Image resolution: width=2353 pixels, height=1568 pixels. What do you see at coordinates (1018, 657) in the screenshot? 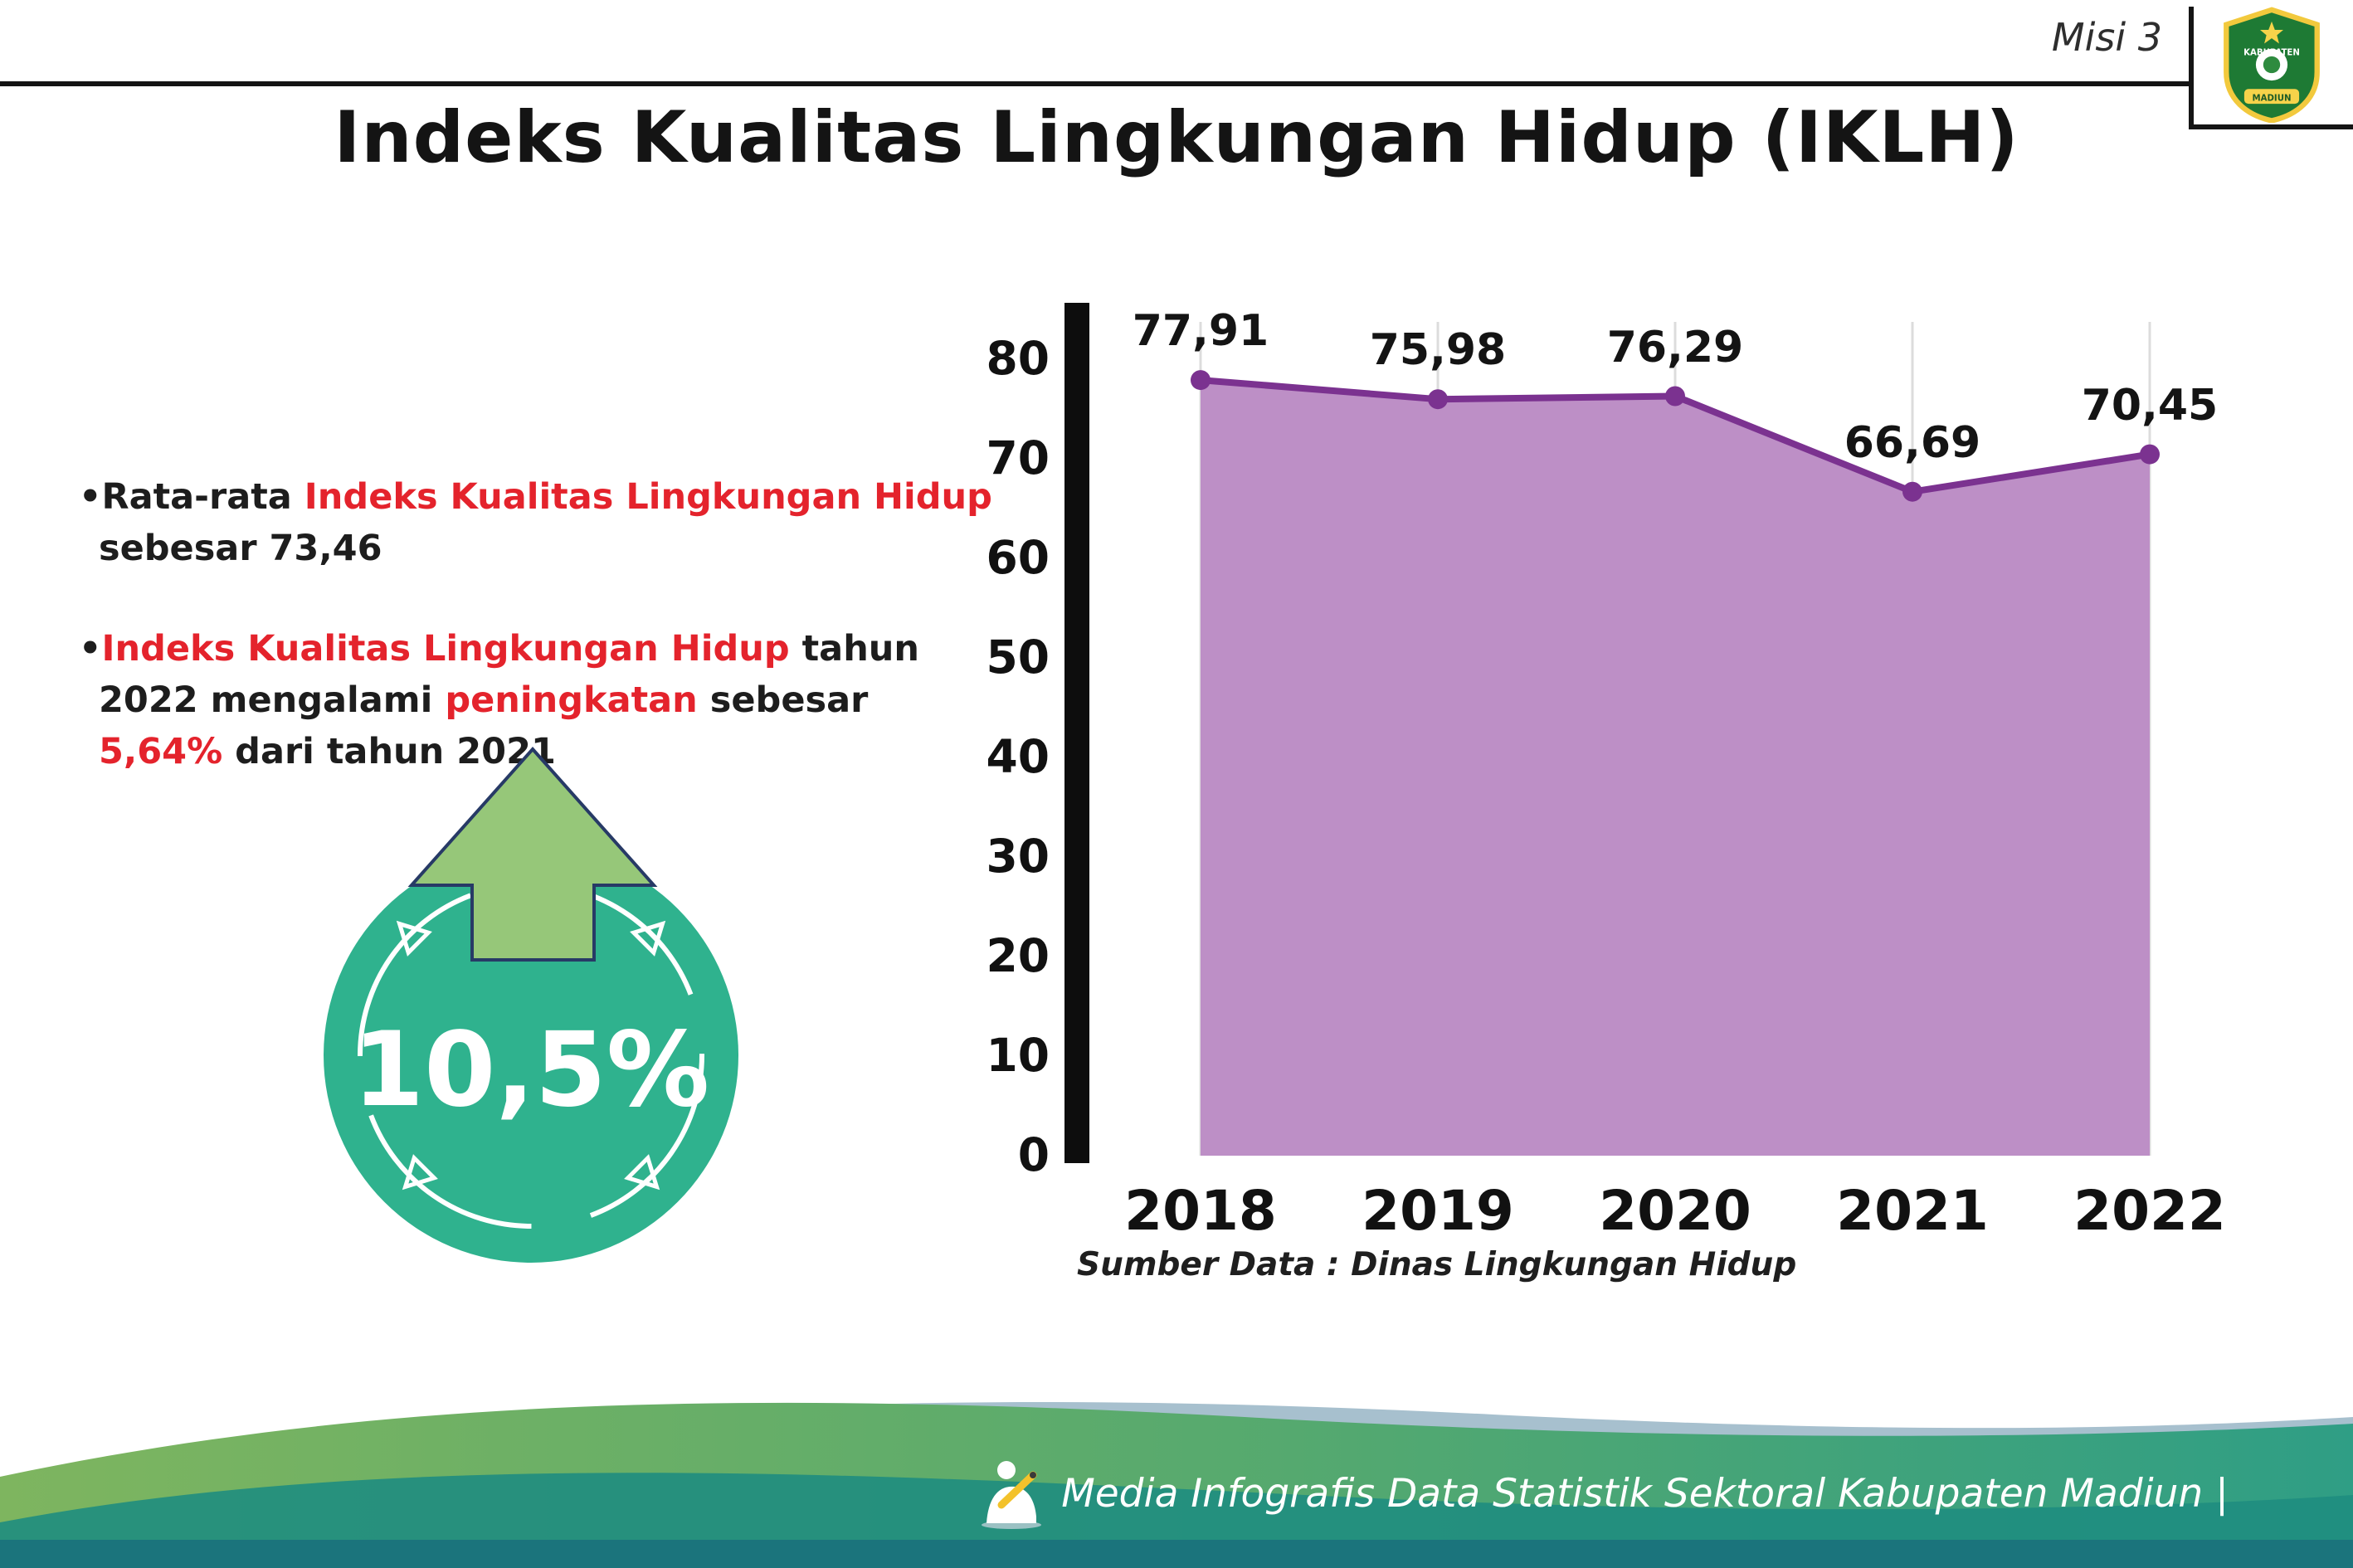
I see `y-tick-50: 50` at bounding box center [1018, 657].